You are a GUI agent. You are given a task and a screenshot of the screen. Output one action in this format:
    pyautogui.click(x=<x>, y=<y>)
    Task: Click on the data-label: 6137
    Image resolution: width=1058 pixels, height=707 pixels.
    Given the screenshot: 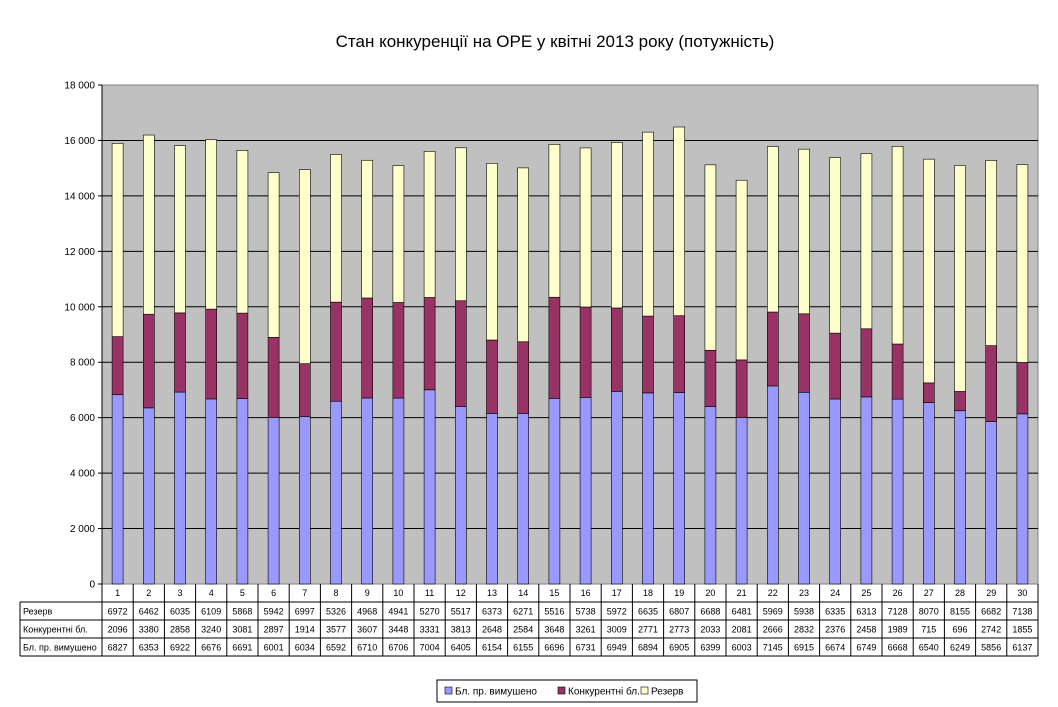 What is the action you would take?
    pyautogui.click(x=1022, y=648)
    